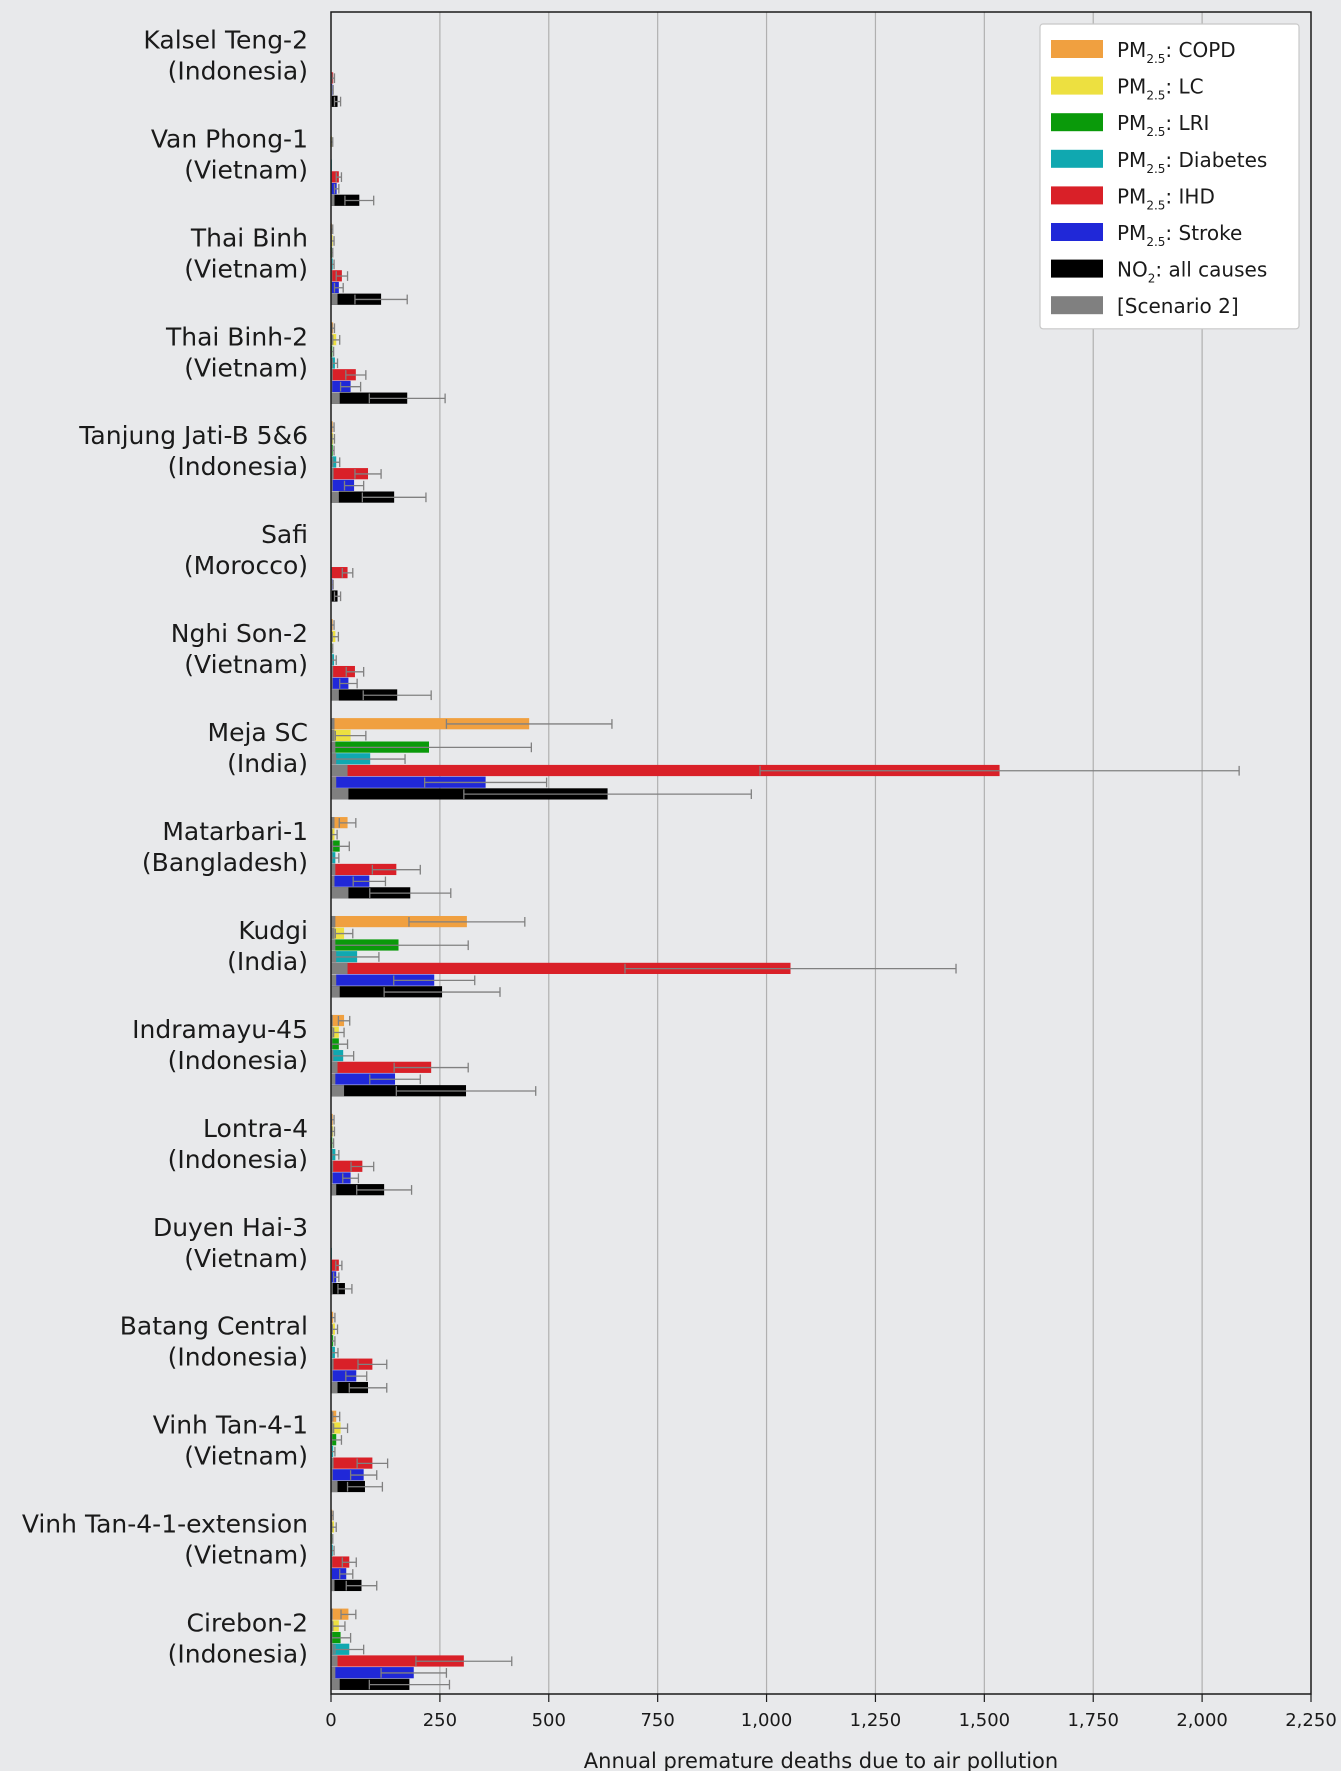 Image resolution: width=1341 pixels, height=1771 pixels. I want to click on plant-name-label: Van Phong-1, so click(229, 138).